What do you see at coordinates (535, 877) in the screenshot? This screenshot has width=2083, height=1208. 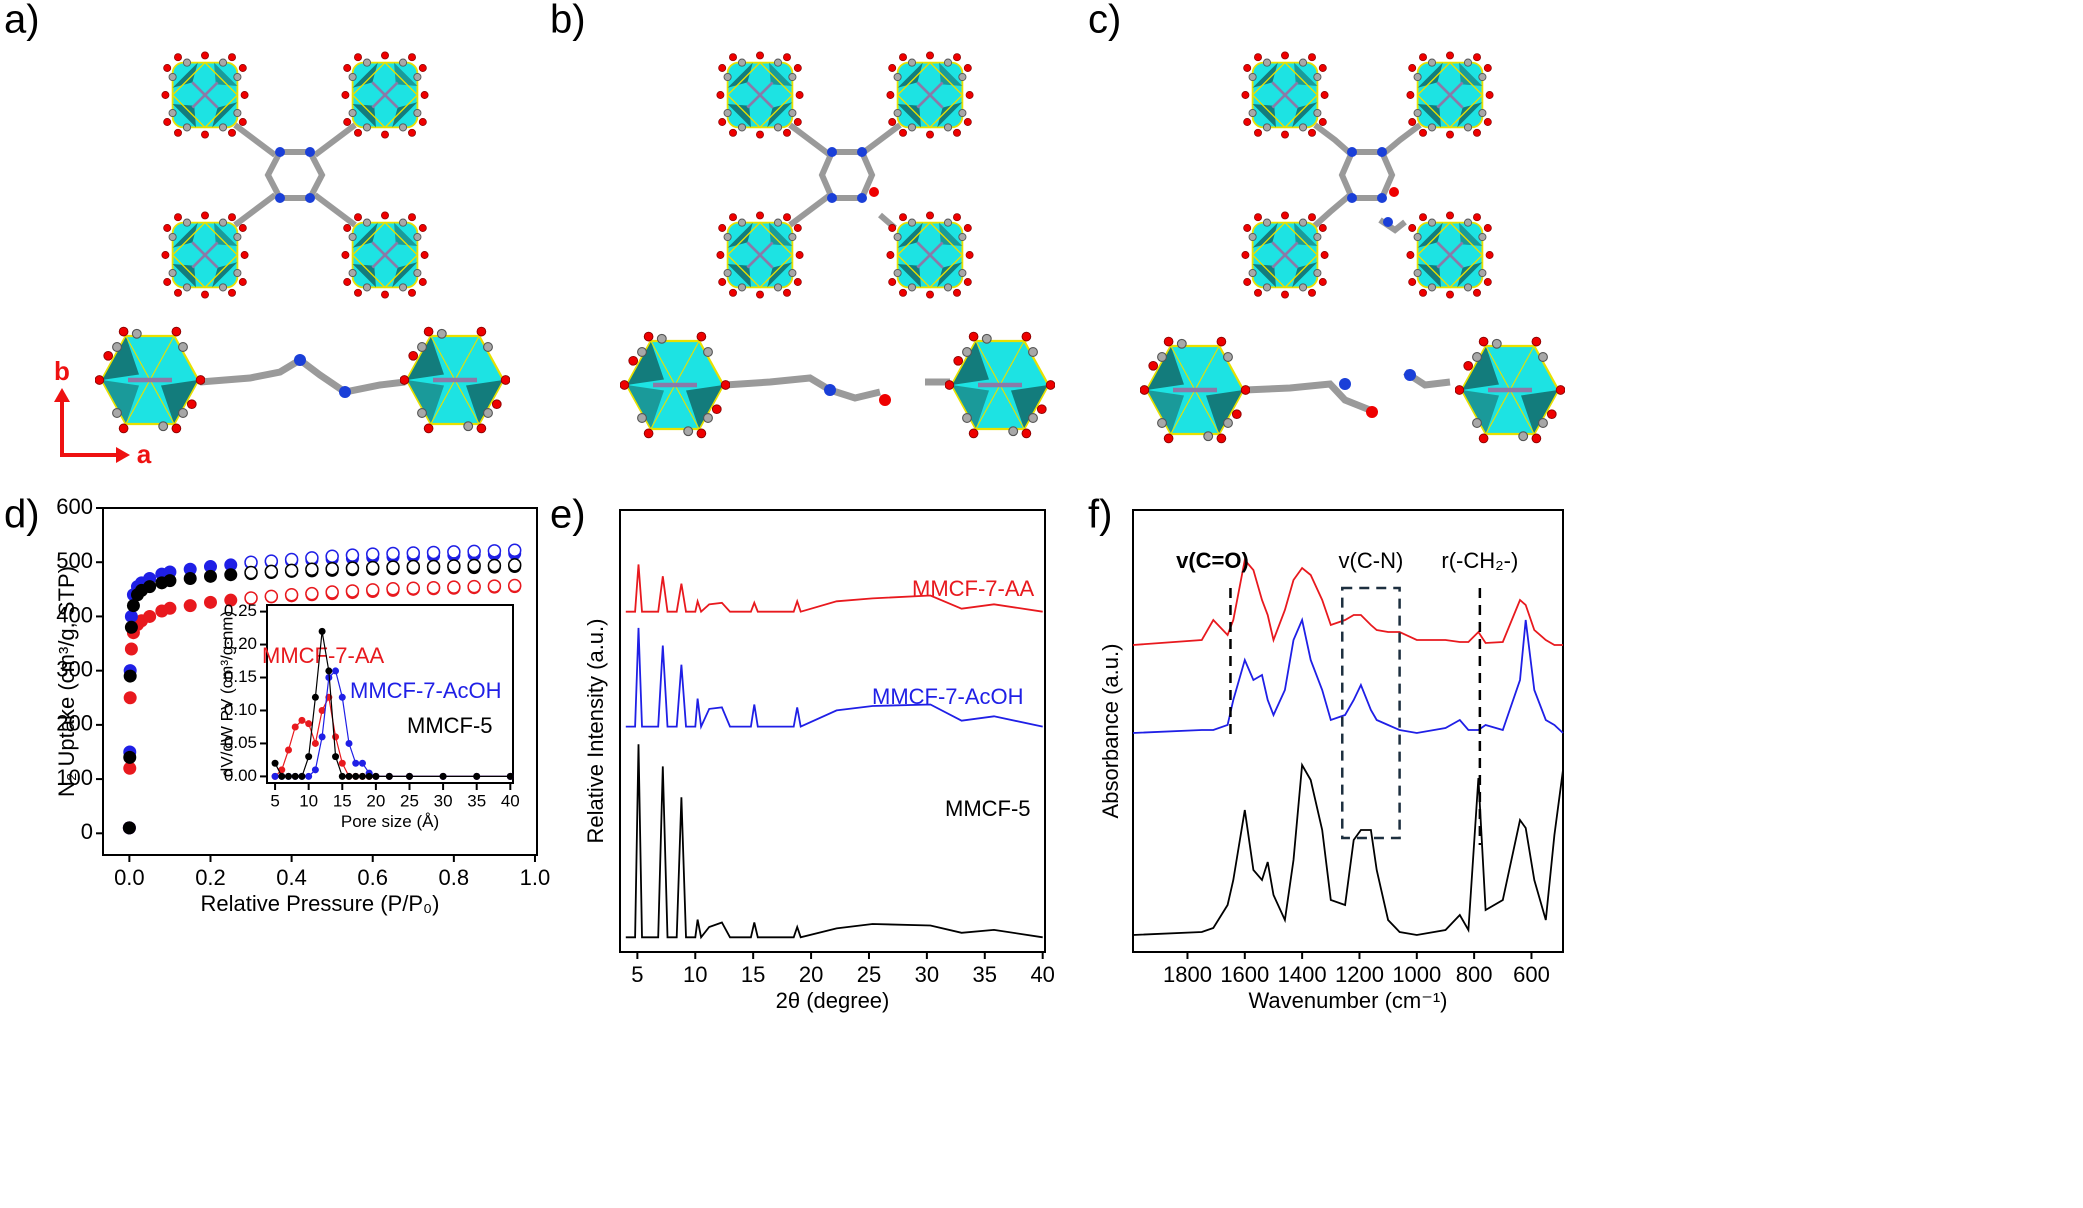 I see `x-tick-label: 1.0` at bounding box center [535, 877].